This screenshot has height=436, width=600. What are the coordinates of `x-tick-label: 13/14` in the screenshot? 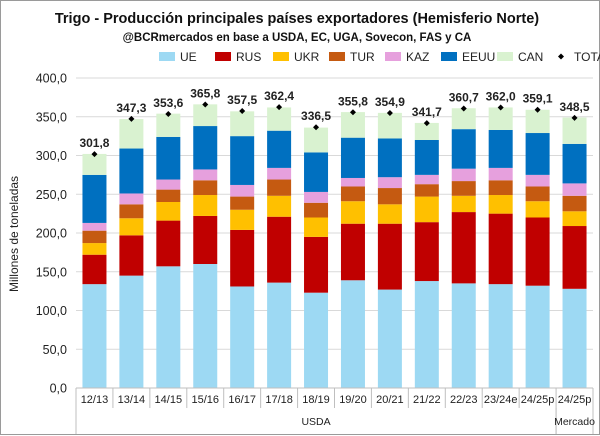 It's located at (132, 400).